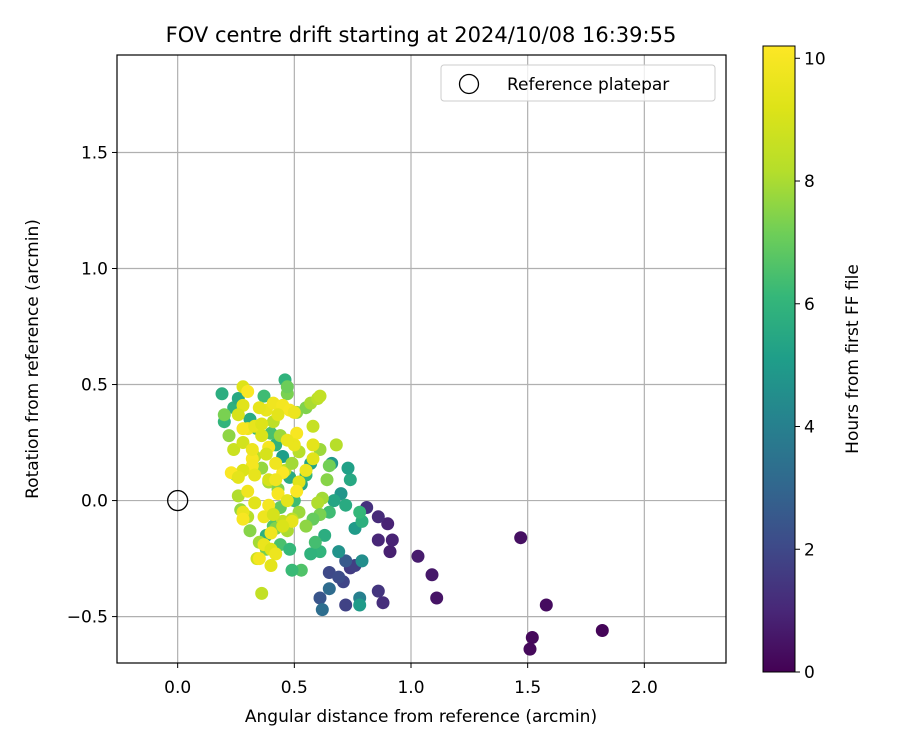 This screenshot has width=900, height=750. What do you see at coordinates (94, 269) in the screenshot?
I see `y-tick-label: 1.0` at bounding box center [94, 269].